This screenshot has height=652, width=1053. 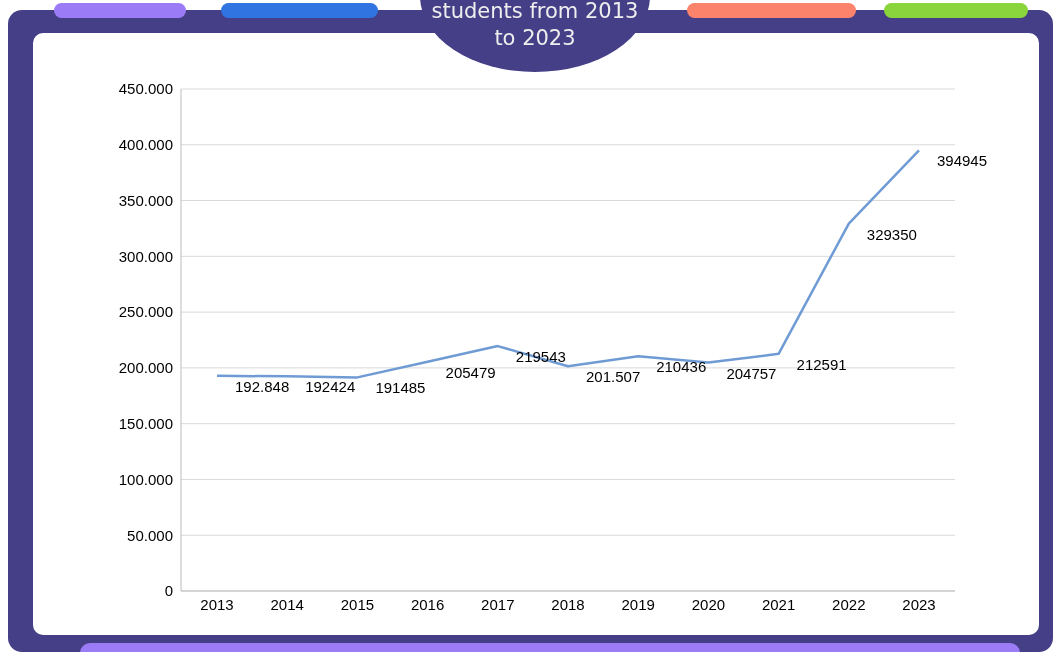 What do you see at coordinates (427, 604) in the screenshot?
I see `x-tick-label: 2016` at bounding box center [427, 604].